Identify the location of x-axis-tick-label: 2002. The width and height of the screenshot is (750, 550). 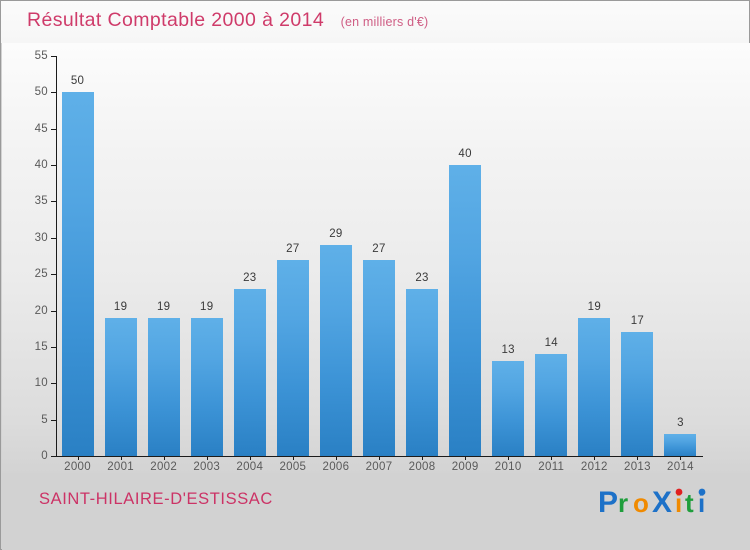
(164, 467).